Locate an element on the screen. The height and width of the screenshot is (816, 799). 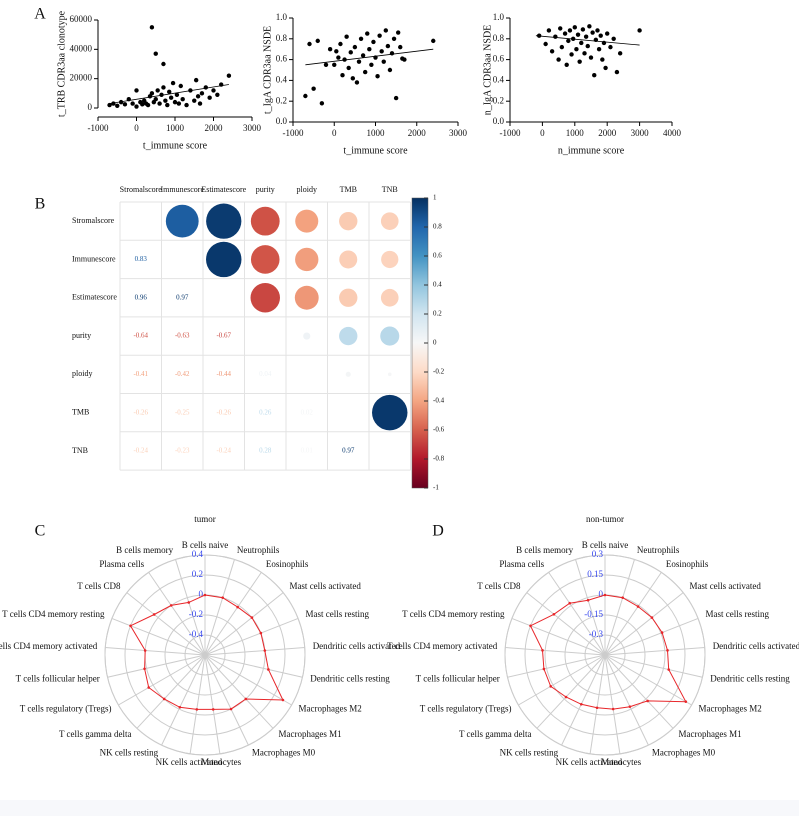
column-label: Estimatescore is located at coordinates (223, 189).